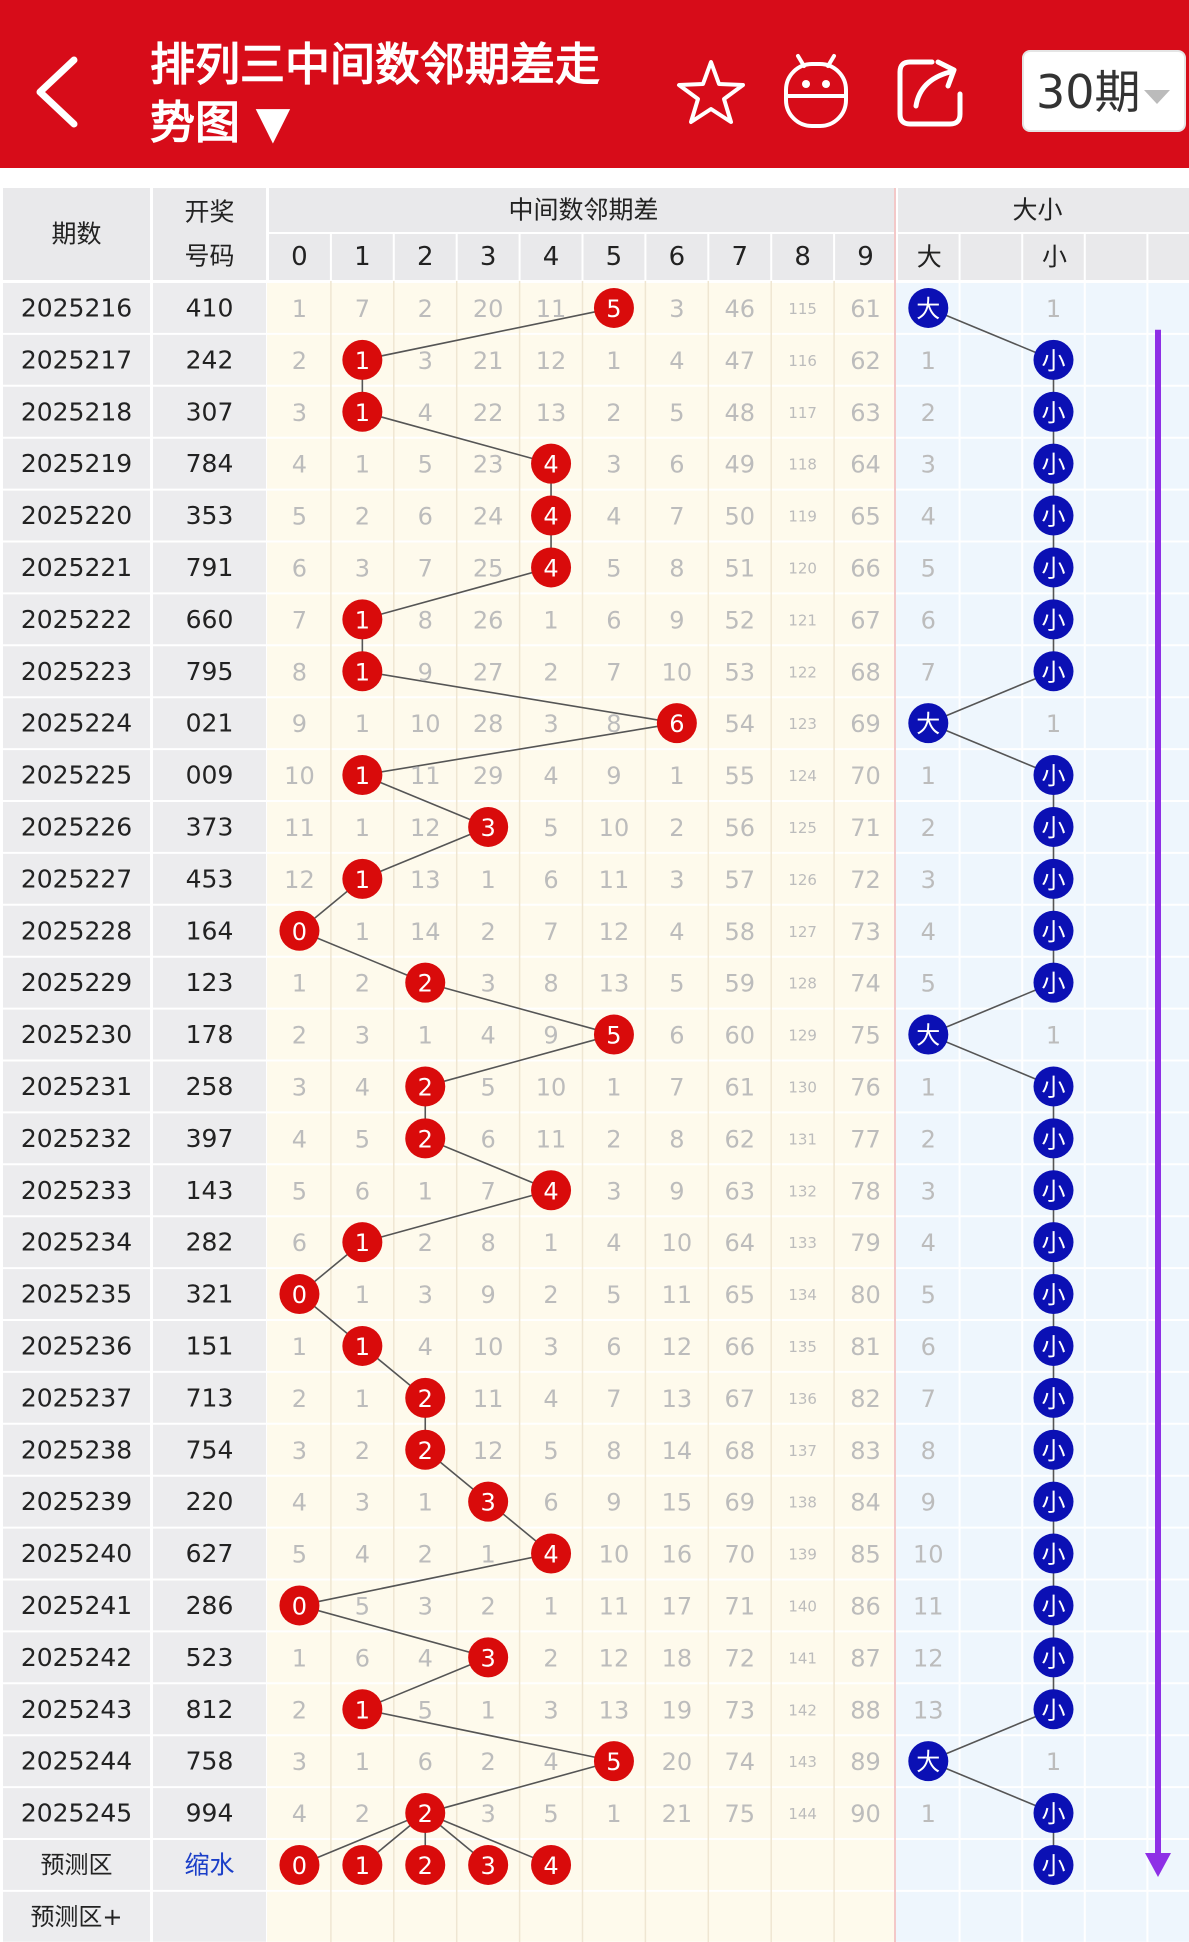 The image size is (1189, 1942). Describe the element at coordinates (711, 93) in the screenshot. I see `favorite-star-icon` at that location.